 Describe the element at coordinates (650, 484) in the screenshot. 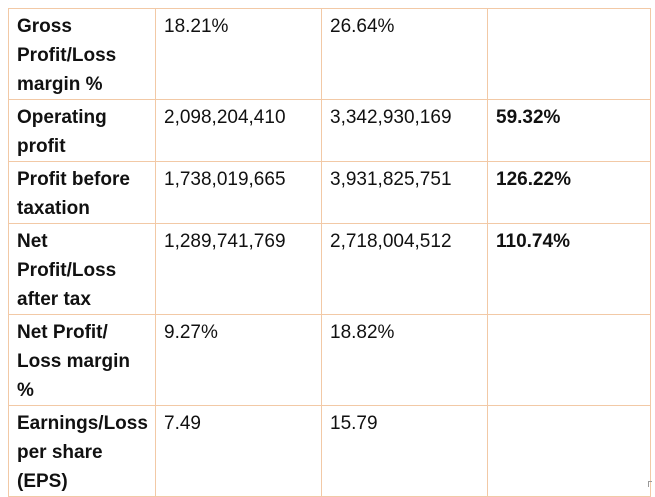

I see `resize-corner-mark` at that location.